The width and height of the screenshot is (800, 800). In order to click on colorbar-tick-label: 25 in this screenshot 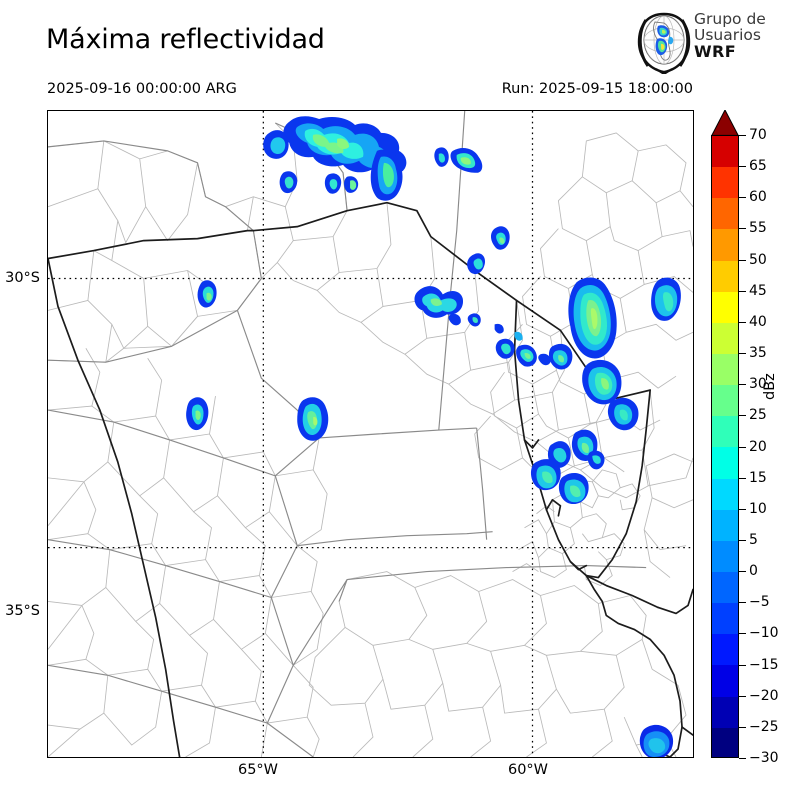, I will do `click(758, 415)`.